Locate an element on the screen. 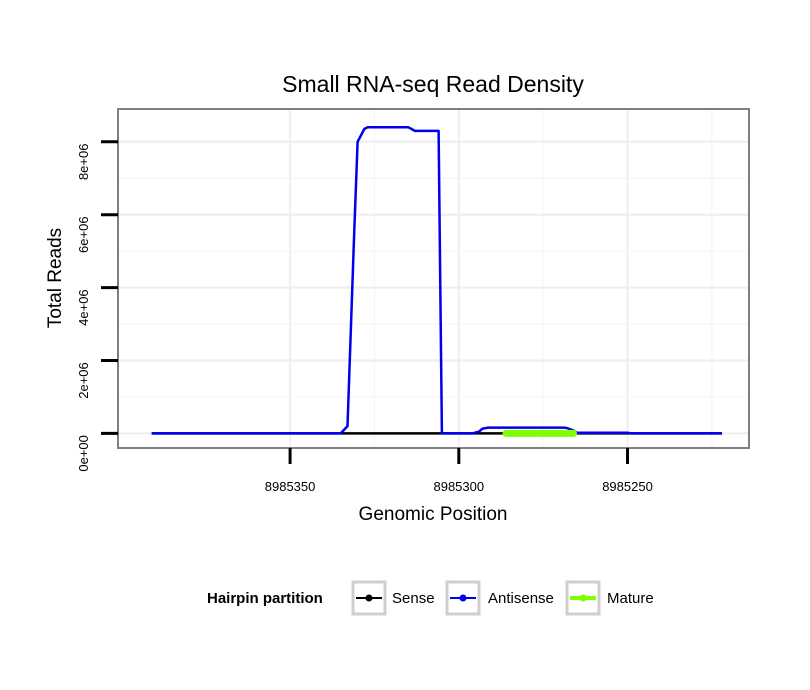 This screenshot has width=810, height=690. legend-item-antisense: Antisense is located at coordinates (499, 598).